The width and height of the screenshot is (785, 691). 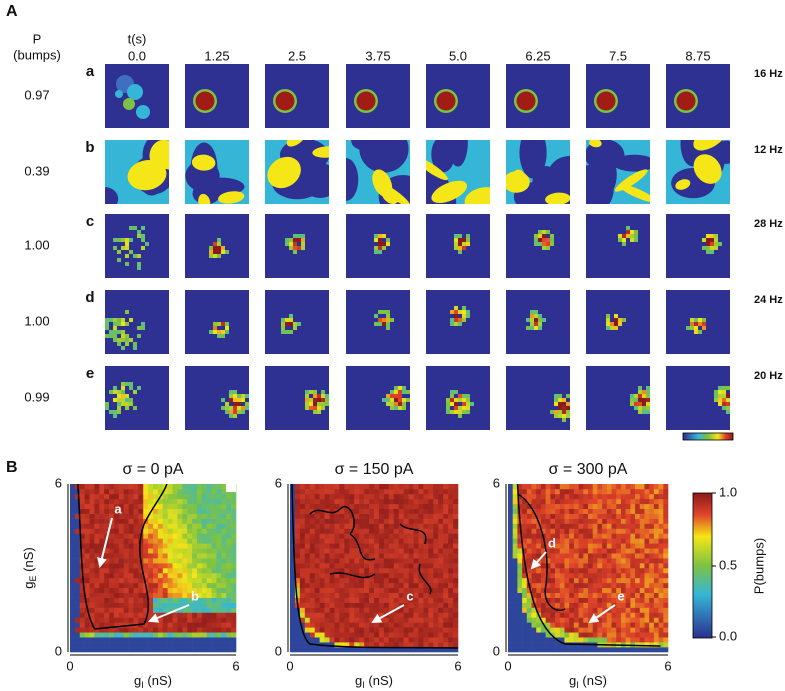 What do you see at coordinates (90, 221) in the screenshot?
I see `row-letter: c` at bounding box center [90, 221].